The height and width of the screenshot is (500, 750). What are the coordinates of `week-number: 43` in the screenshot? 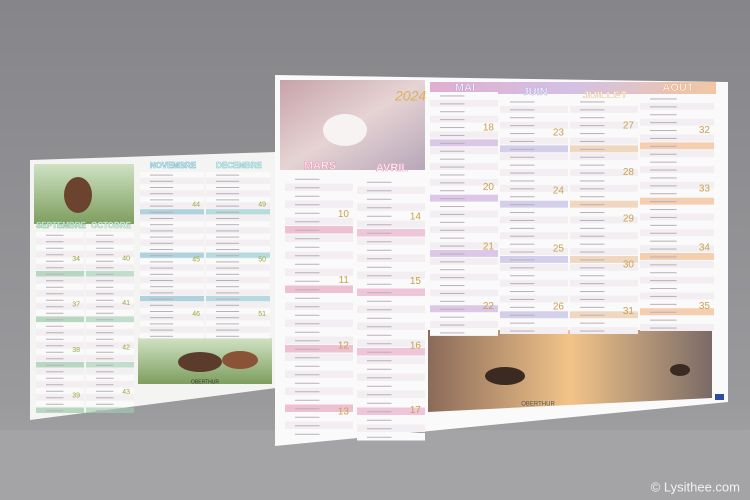 It's located at (126, 392).